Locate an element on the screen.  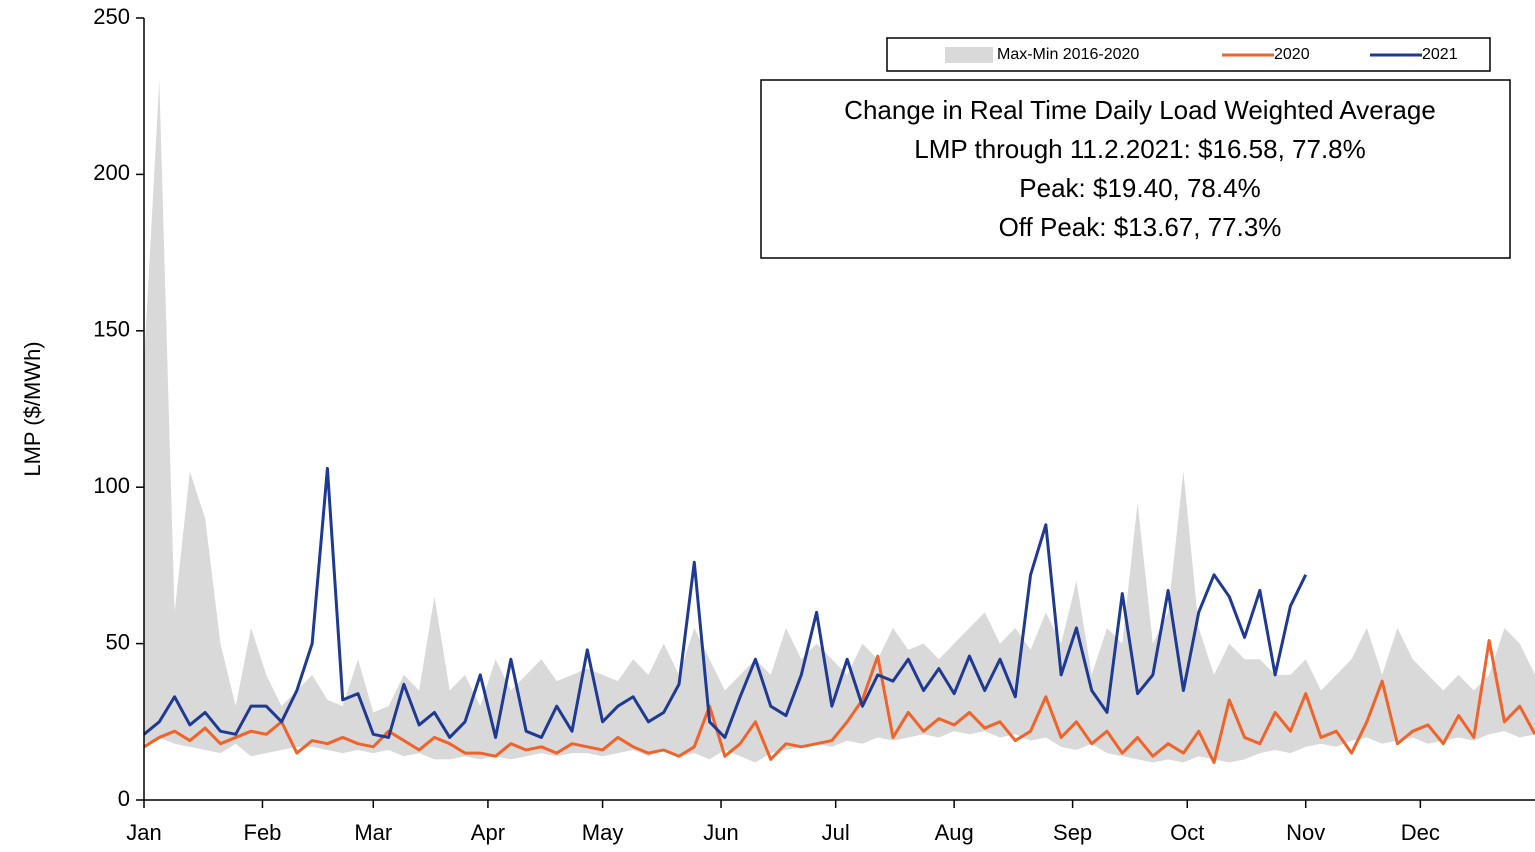
x-tick-label: Mar is located at coordinates (373, 832).